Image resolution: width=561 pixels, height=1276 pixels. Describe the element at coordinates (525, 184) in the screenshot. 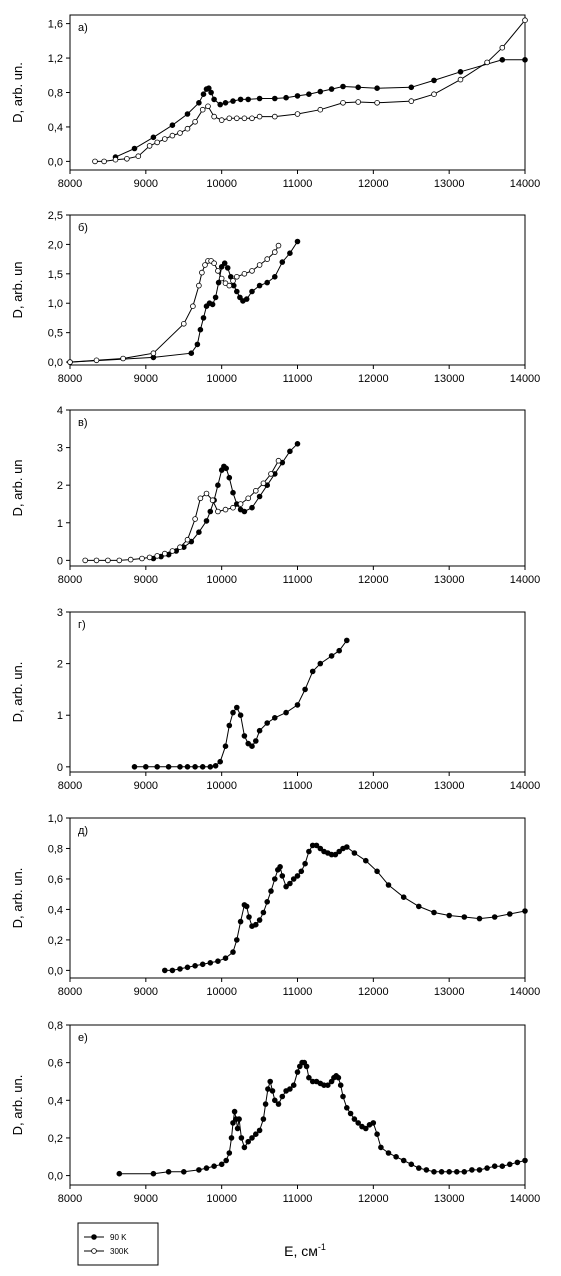

I see `x-tick-label: 14000` at that location.